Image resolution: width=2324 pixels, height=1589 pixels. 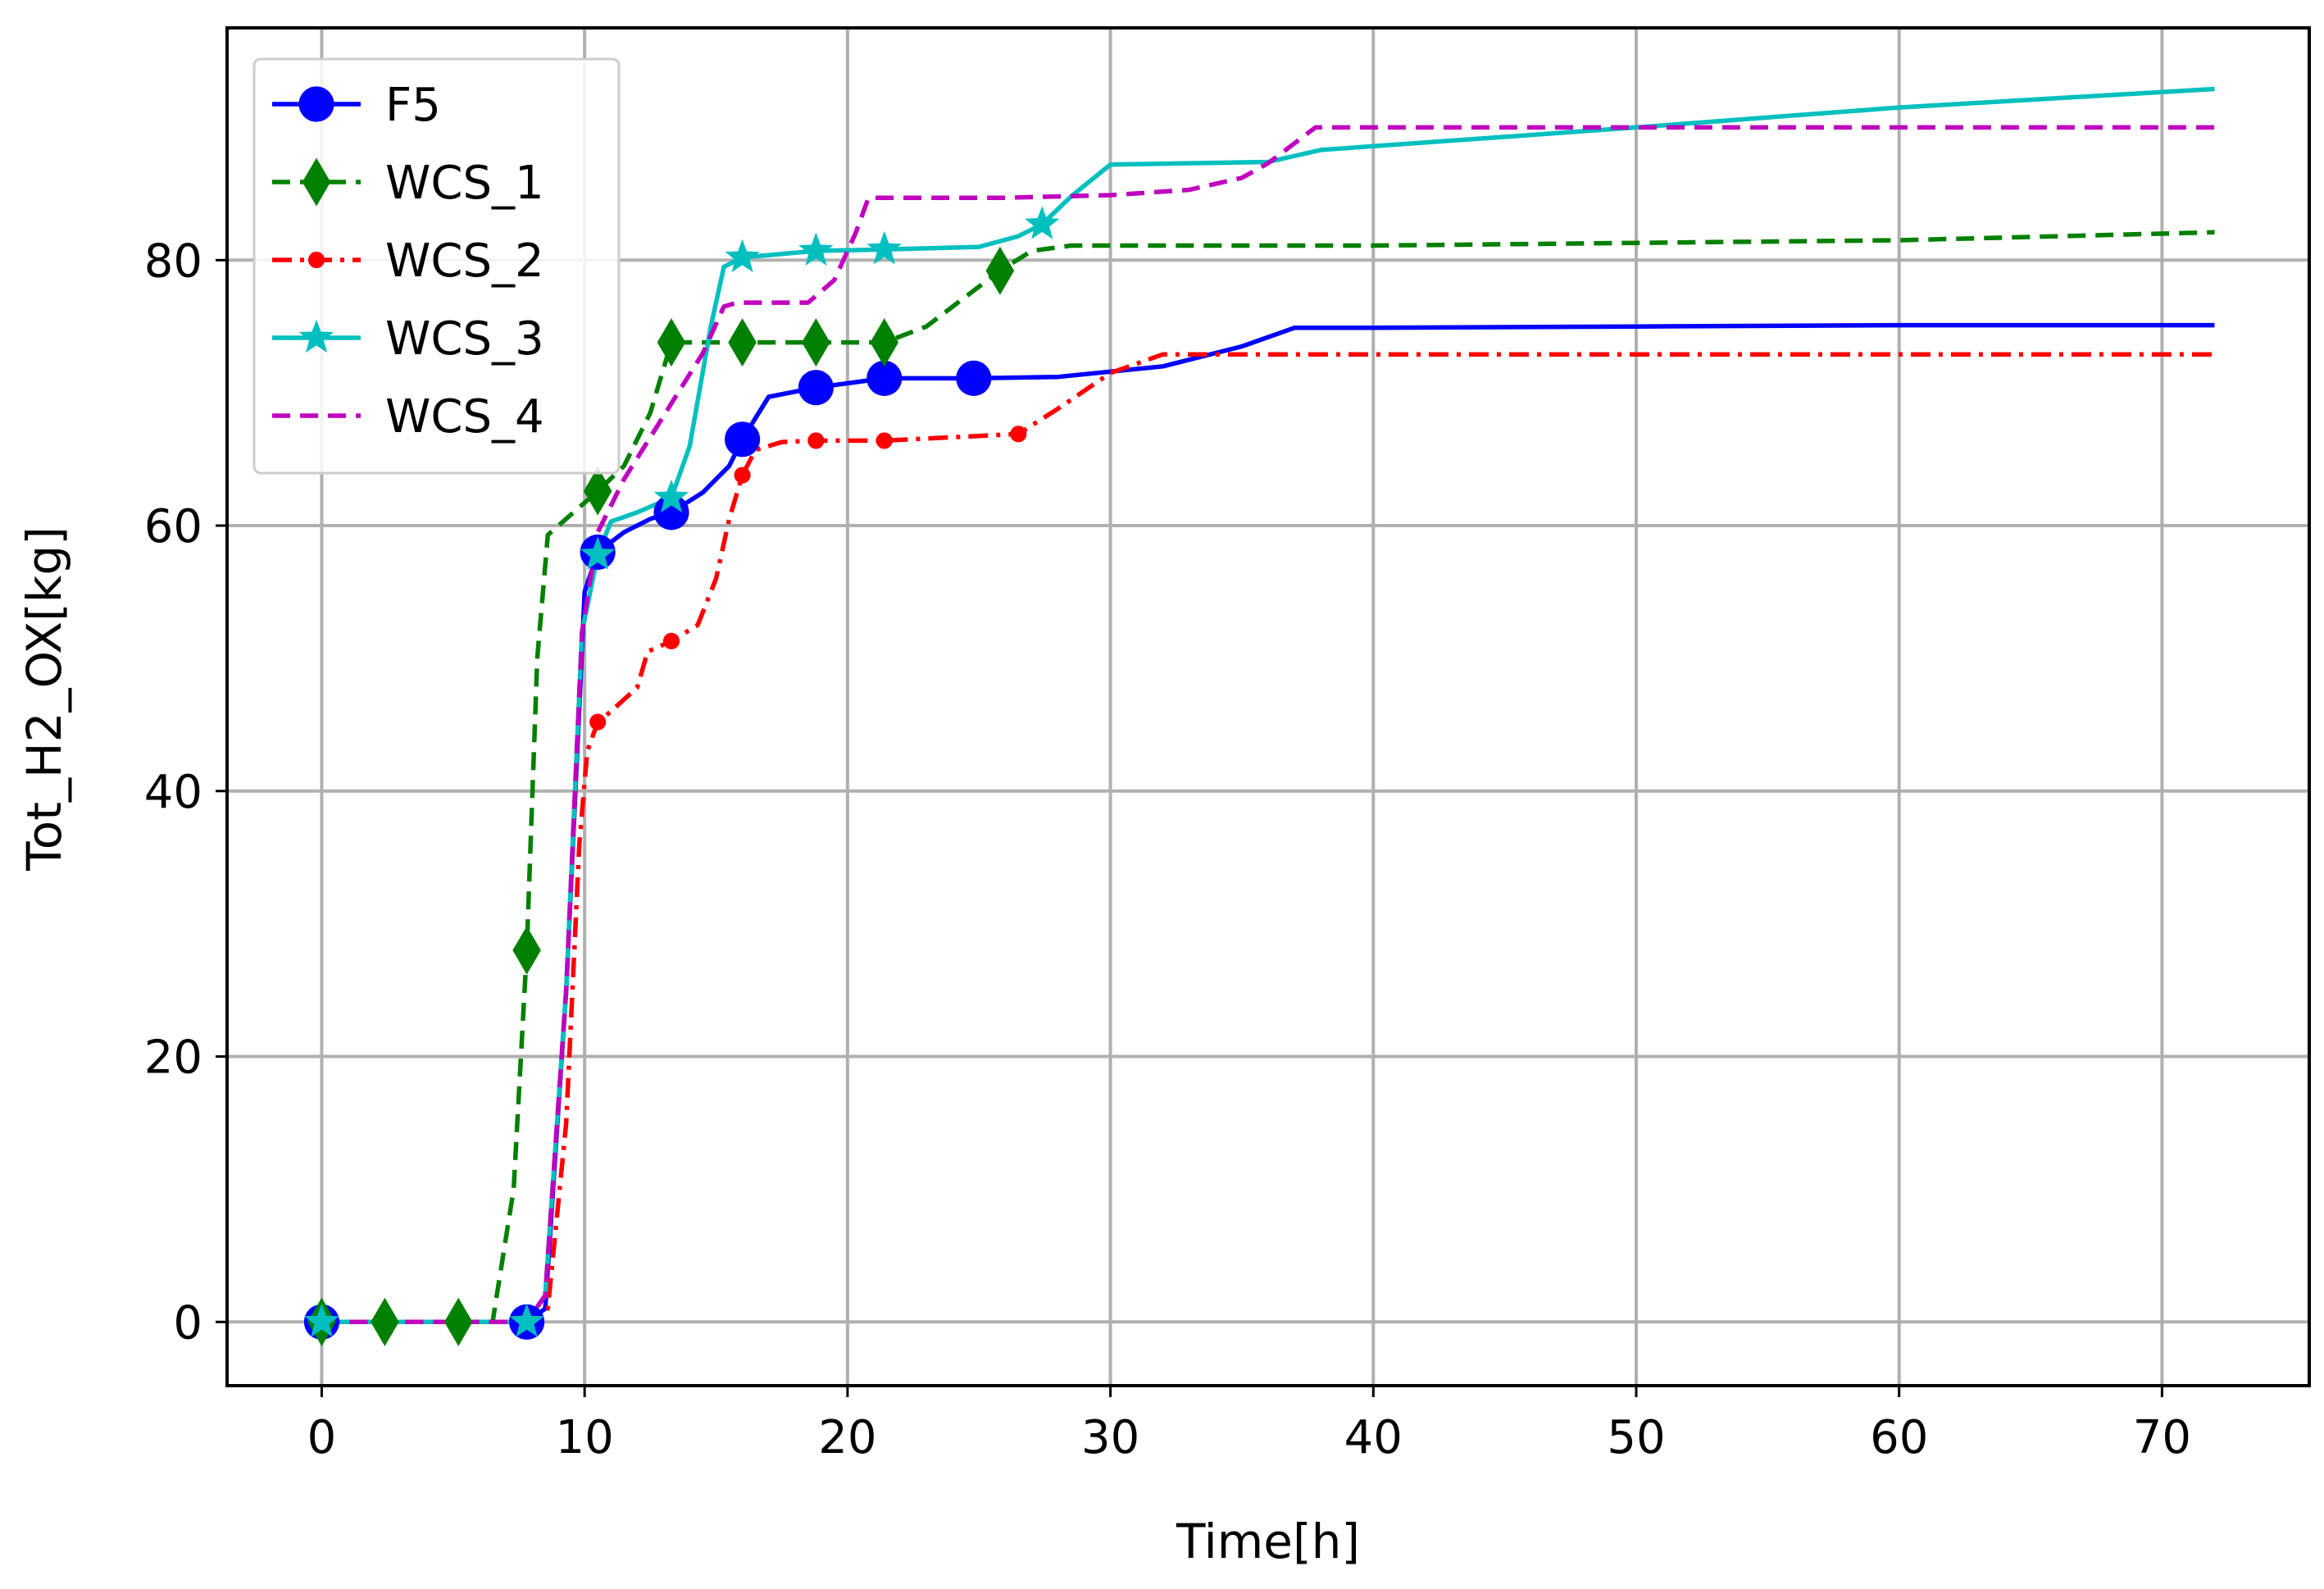 What do you see at coordinates (1374, 1437) in the screenshot?
I see `x-tick-label: 40` at bounding box center [1374, 1437].